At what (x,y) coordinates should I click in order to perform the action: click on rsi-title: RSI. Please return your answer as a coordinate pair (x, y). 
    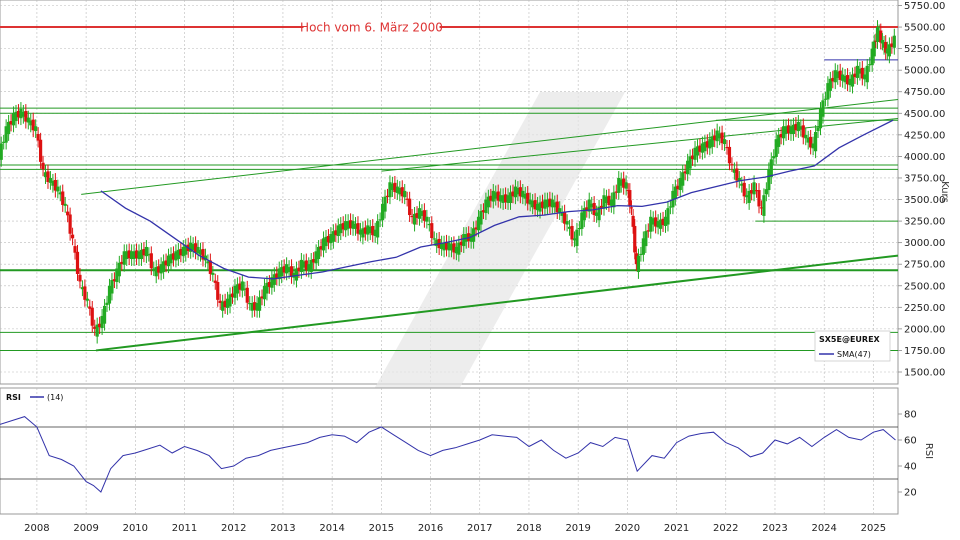
    Looking at the image, I should click on (13, 397).